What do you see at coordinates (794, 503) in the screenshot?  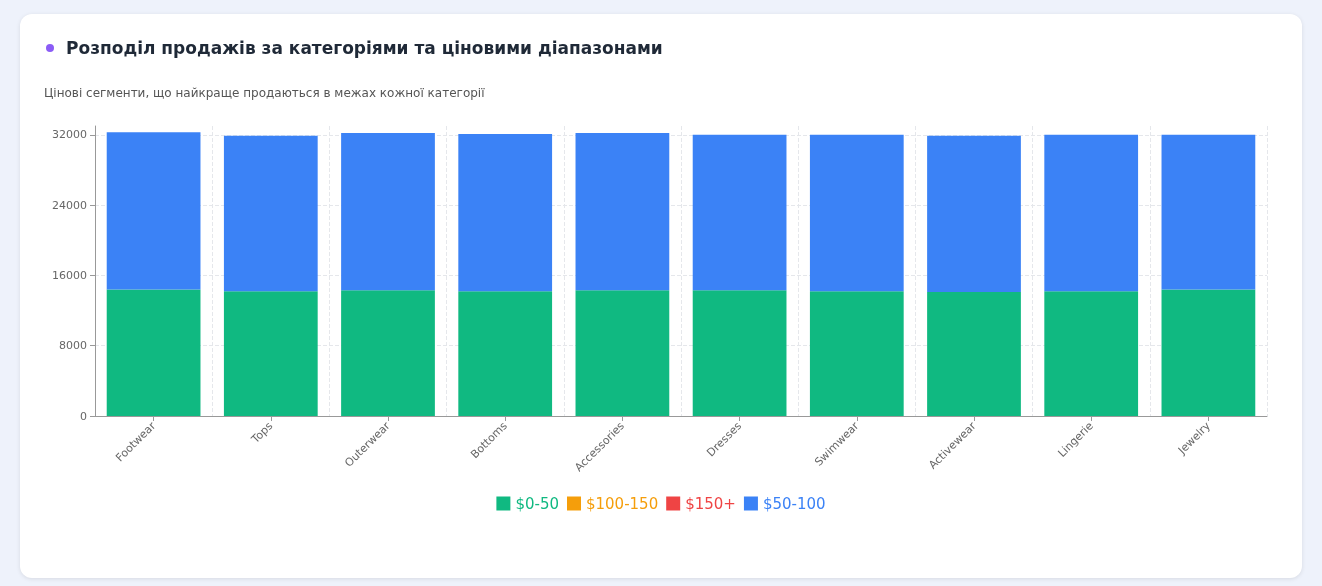 I see `legend-label: $50-100` at bounding box center [794, 503].